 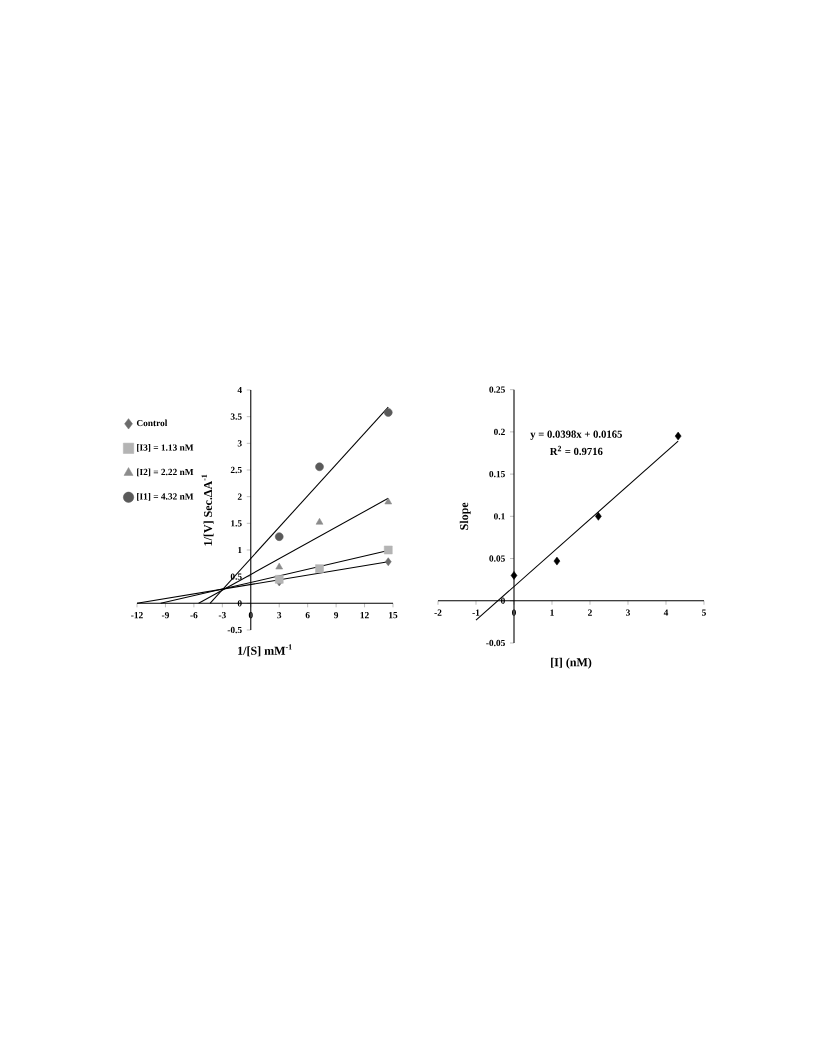 I want to click on x-tick-label: -9, so click(x=165, y=615).